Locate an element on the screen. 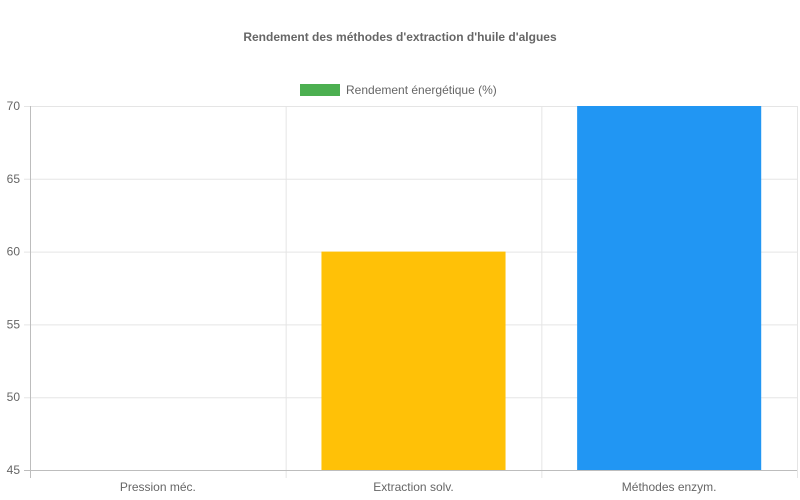 Image resolution: width=800 pixels, height=500 pixels. y-tick-label: 70 is located at coordinates (14, 106).